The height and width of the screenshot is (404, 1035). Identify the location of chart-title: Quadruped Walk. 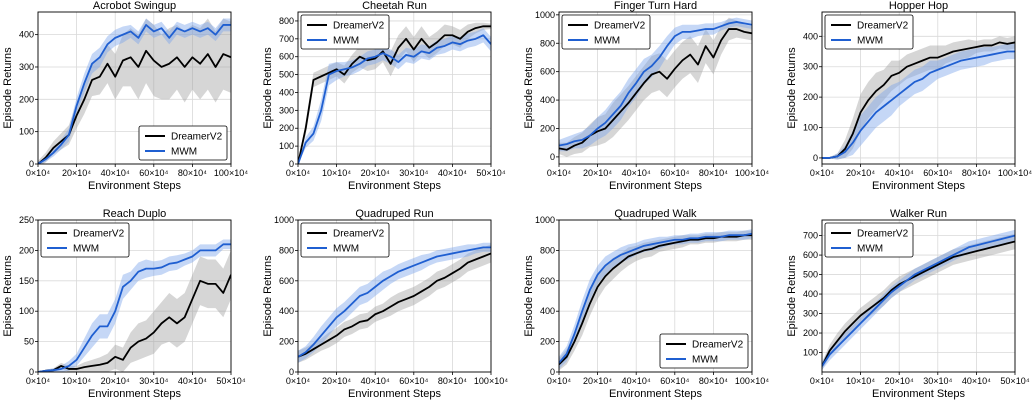
(655, 214).